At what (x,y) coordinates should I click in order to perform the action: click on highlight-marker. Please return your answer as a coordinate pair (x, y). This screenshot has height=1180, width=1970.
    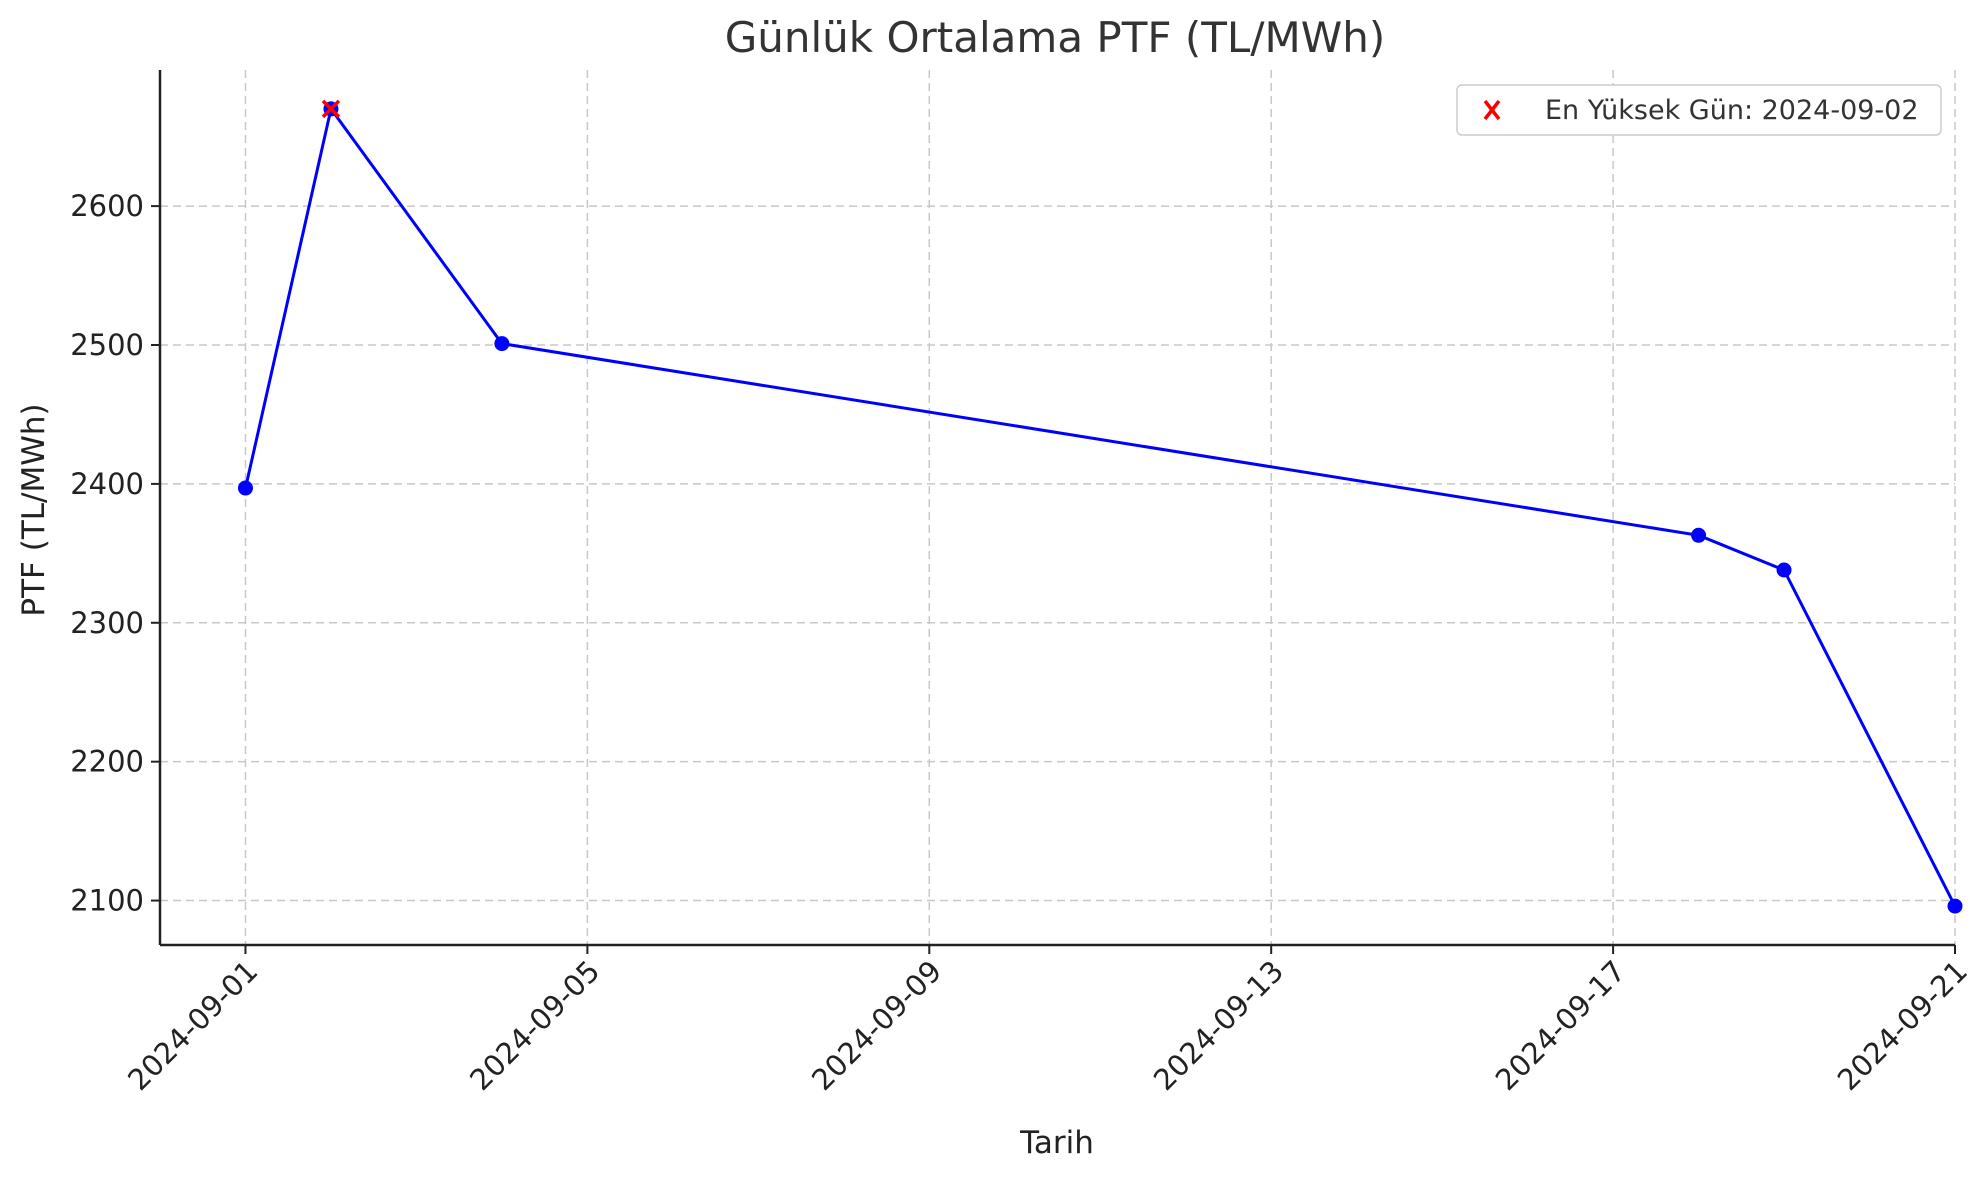
    Looking at the image, I should click on (331, 109).